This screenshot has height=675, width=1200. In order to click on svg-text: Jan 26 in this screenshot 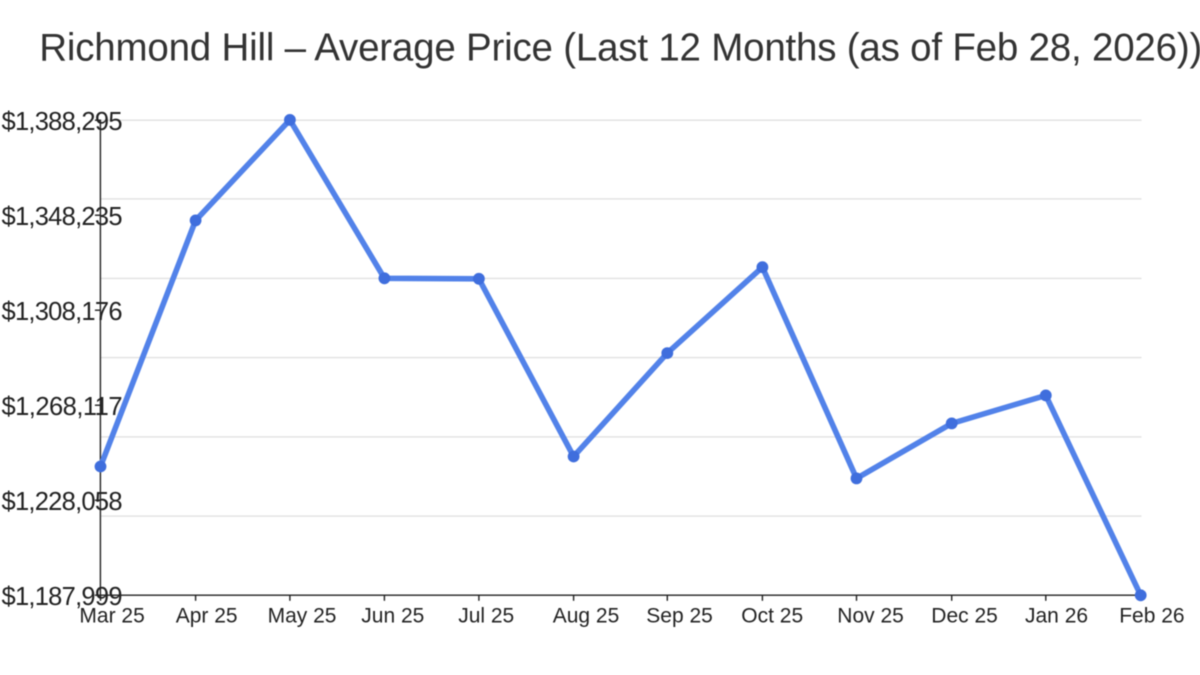, I will do `click(1056, 616)`.